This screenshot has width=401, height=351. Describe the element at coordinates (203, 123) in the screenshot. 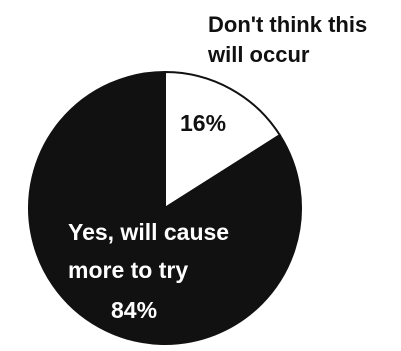

I see `slice-value-label-dont-think: 16%` at that location.